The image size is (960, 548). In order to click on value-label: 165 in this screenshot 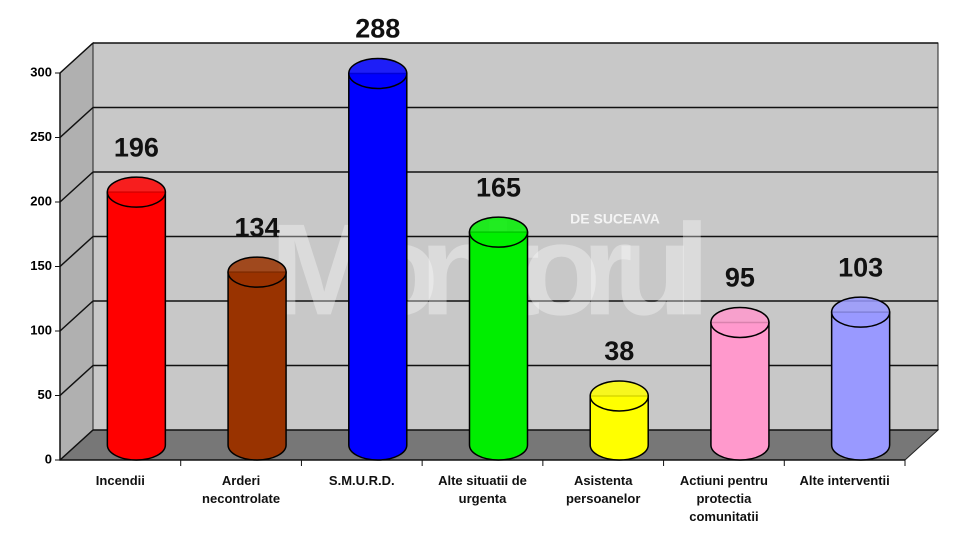, I will do `click(498, 187)`.